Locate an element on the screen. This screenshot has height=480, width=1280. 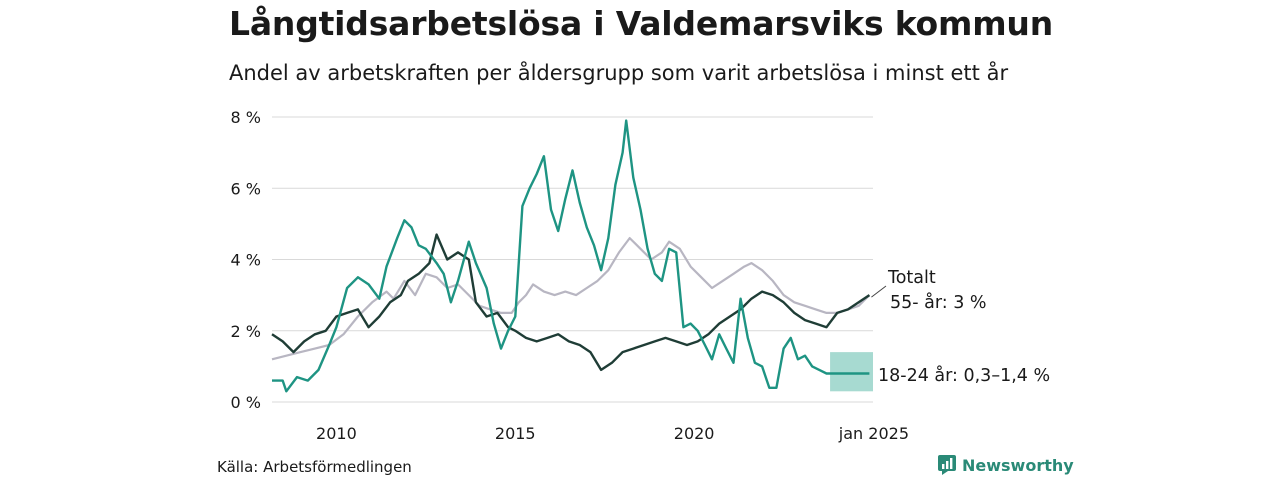
y-tick-label: 8 % is located at coordinates (246, 117).